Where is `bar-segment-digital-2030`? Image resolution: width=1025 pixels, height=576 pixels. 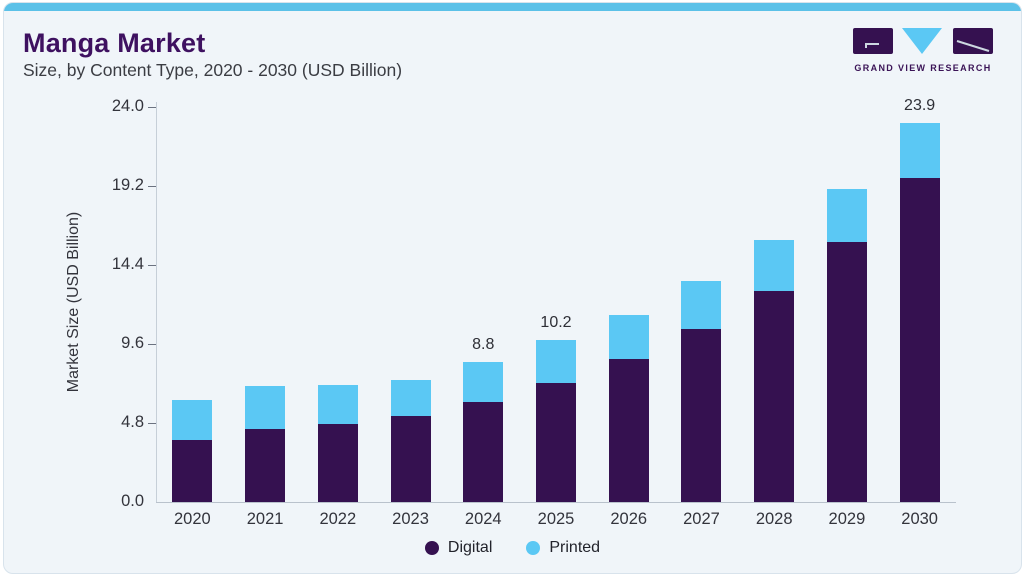
bar-segment-digital-2030 is located at coordinates (919, 340).